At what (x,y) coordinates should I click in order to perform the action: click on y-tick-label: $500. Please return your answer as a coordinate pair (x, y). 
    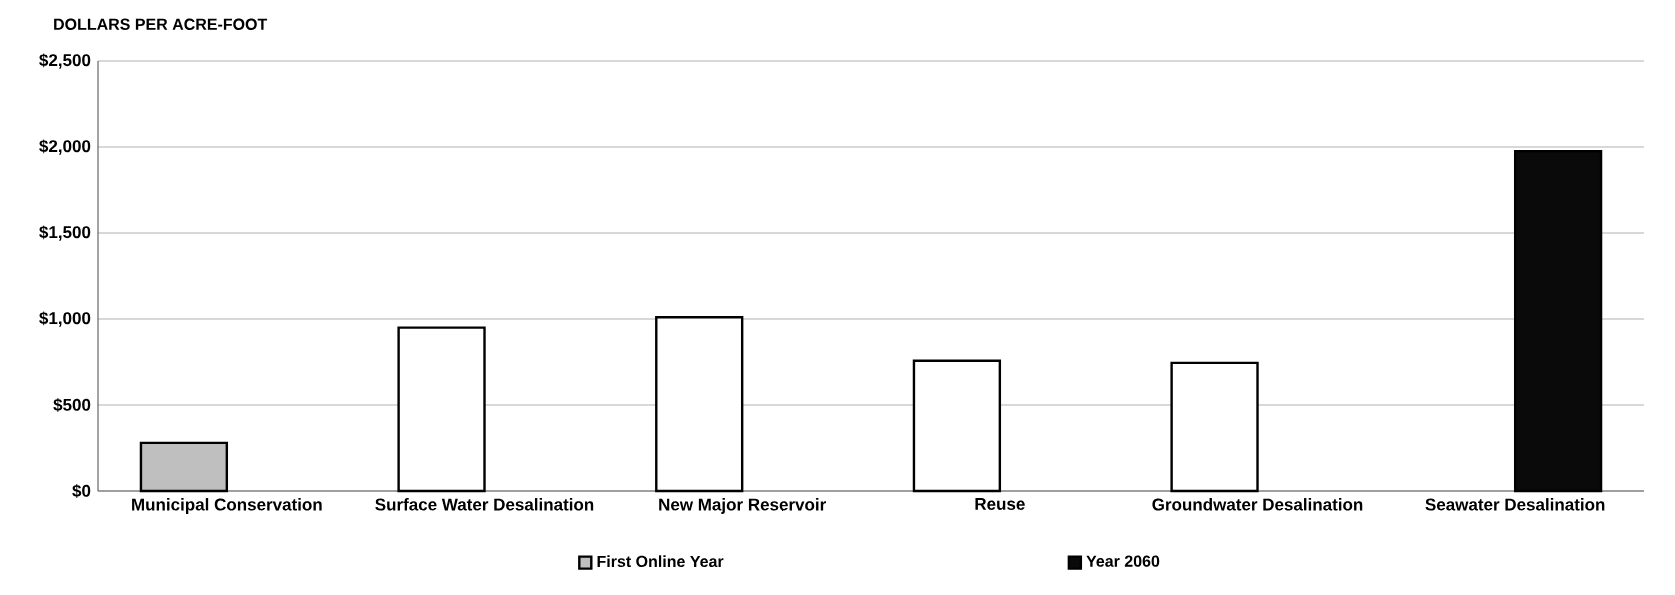
    Looking at the image, I should click on (72, 405).